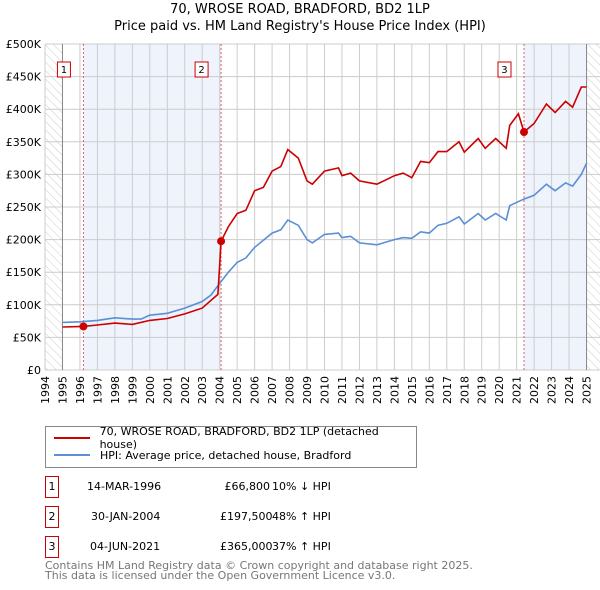 The width and height of the screenshot is (600, 590). What do you see at coordinates (464, 390) in the screenshot?
I see `x-tick-label: 2018` at bounding box center [464, 390].